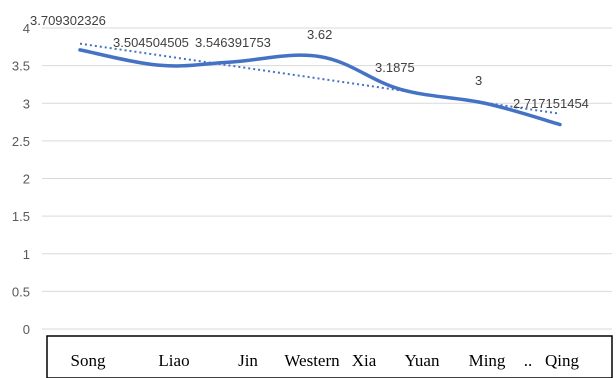 The image size is (616, 378). What do you see at coordinates (233, 42) in the screenshot?
I see `data-label: 3.546391753` at bounding box center [233, 42].